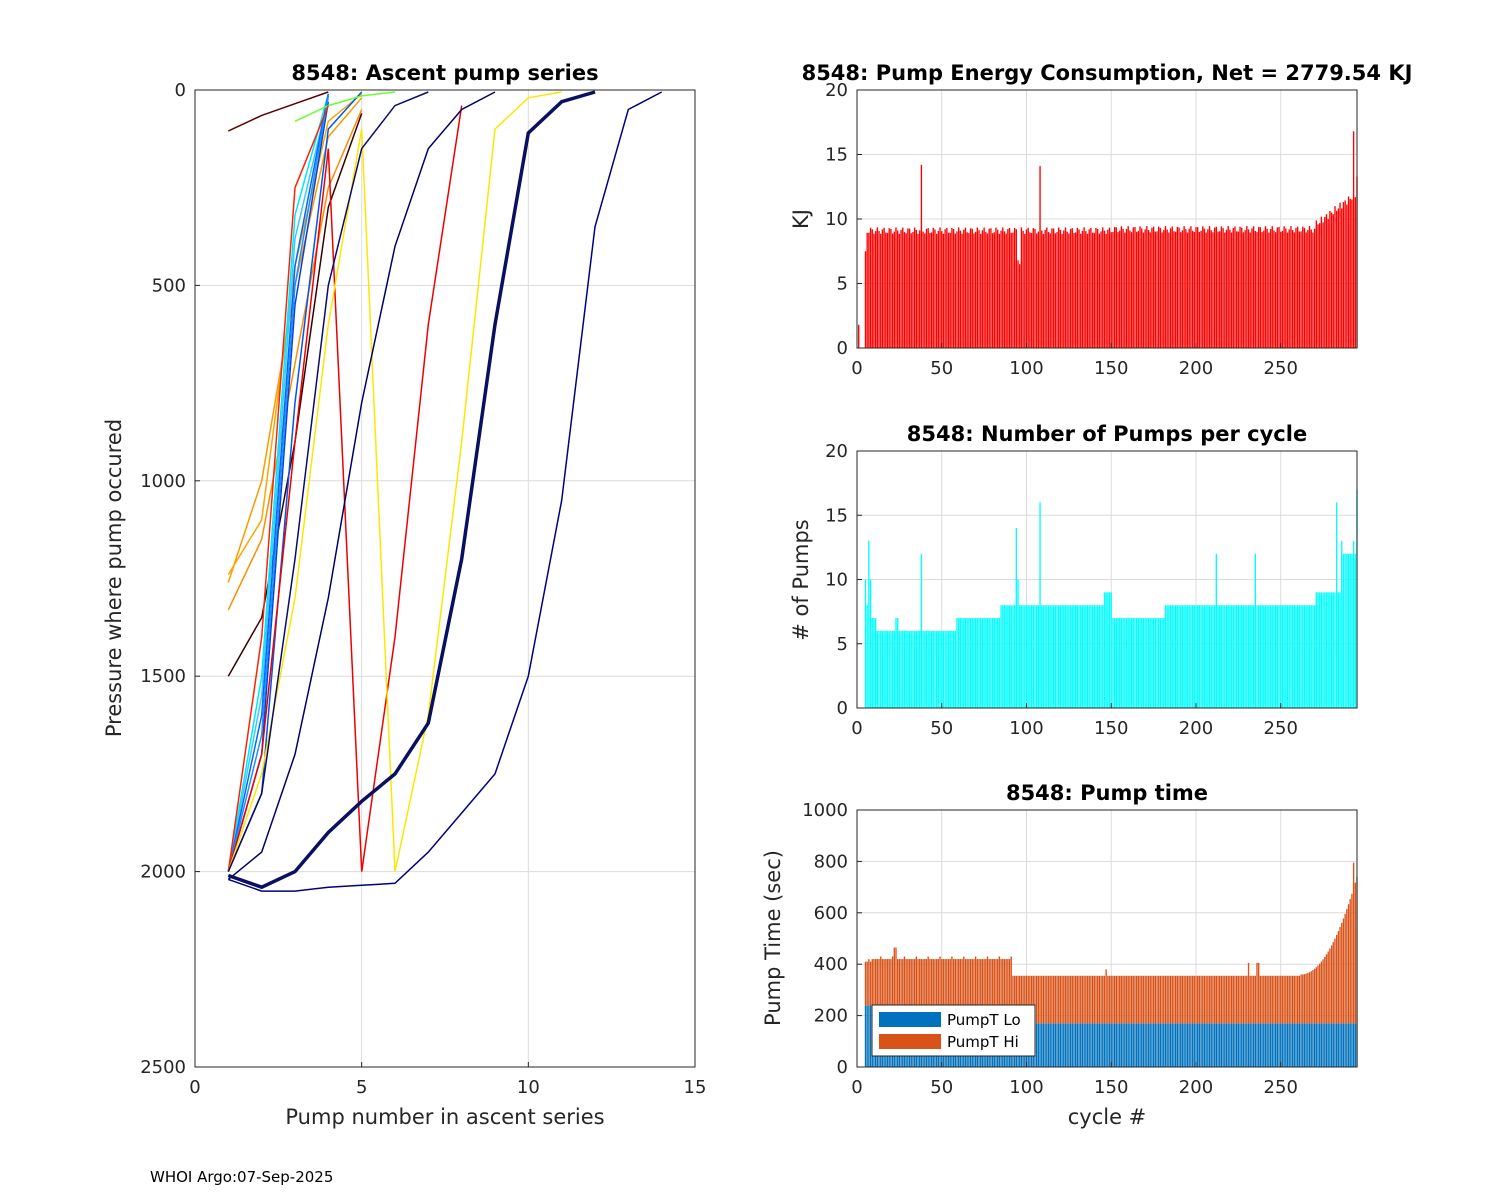 The width and height of the screenshot is (1500, 1200). What do you see at coordinates (1281, 1087) in the screenshot?
I see `pumptime-xtick-label: 250` at bounding box center [1281, 1087].